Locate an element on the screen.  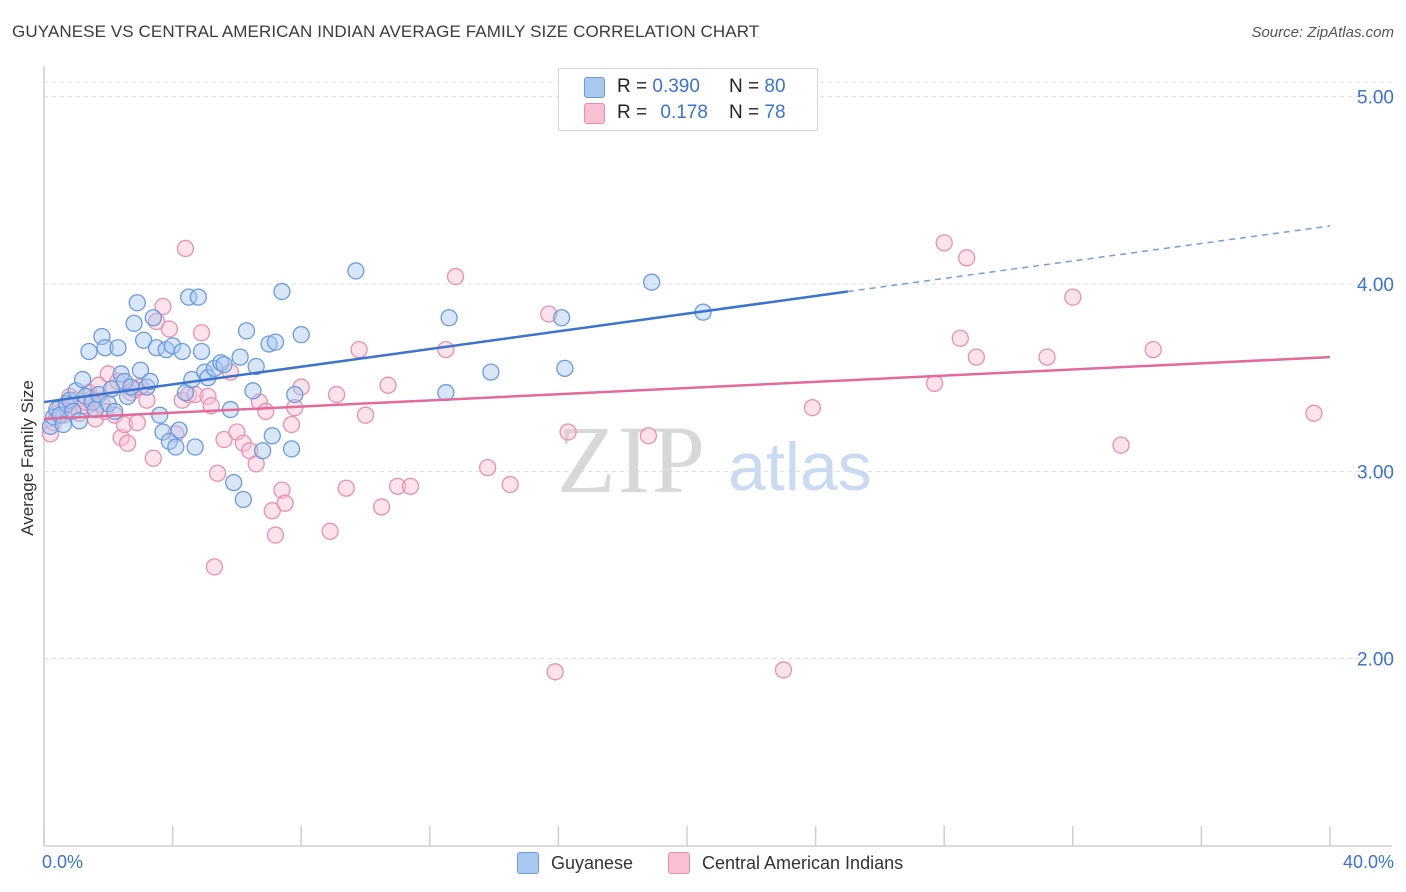
x-tick-label-max: 40.0% is located at coordinates (1368, 862).